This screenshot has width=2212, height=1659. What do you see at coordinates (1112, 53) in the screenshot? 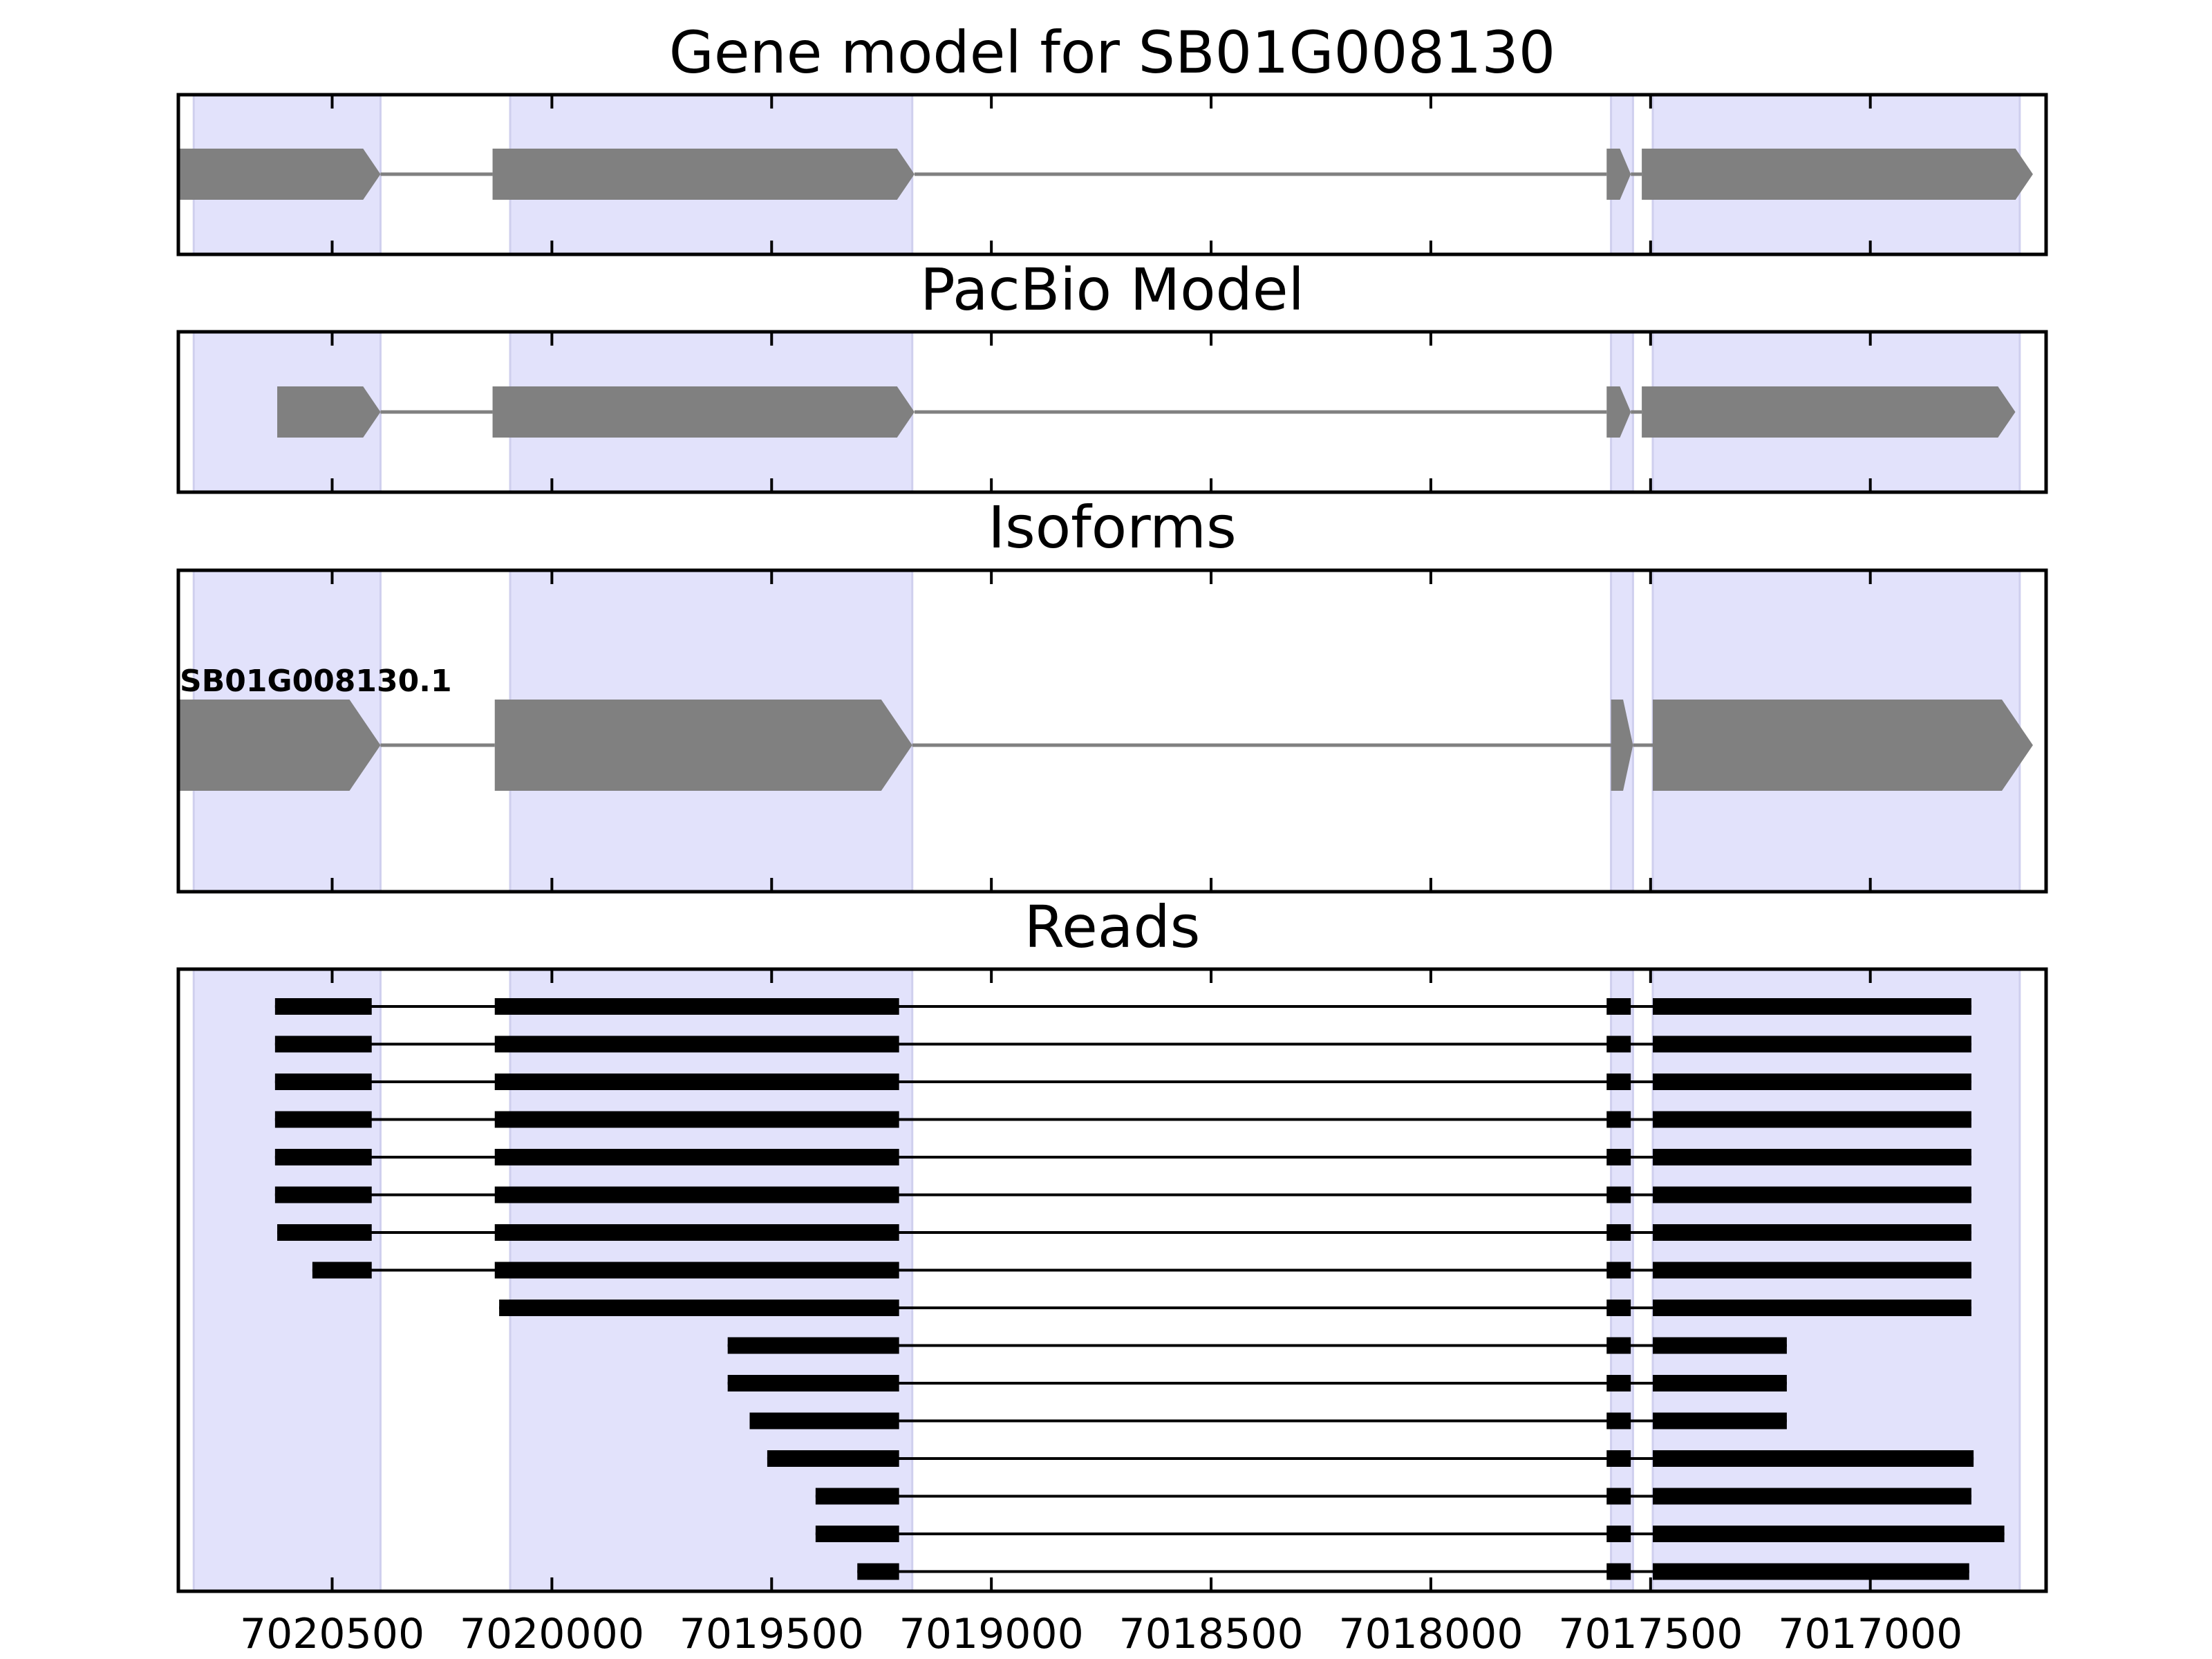
I see `panel-title: Gene model for SB01G008130` at bounding box center [1112, 53].